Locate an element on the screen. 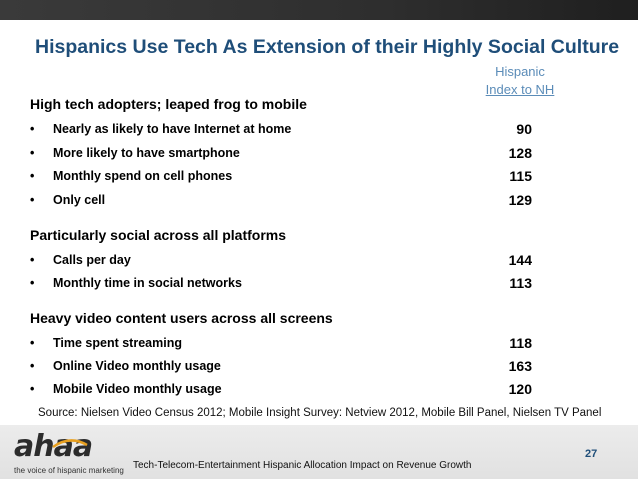  item-value: 163 is located at coordinates (520, 366).